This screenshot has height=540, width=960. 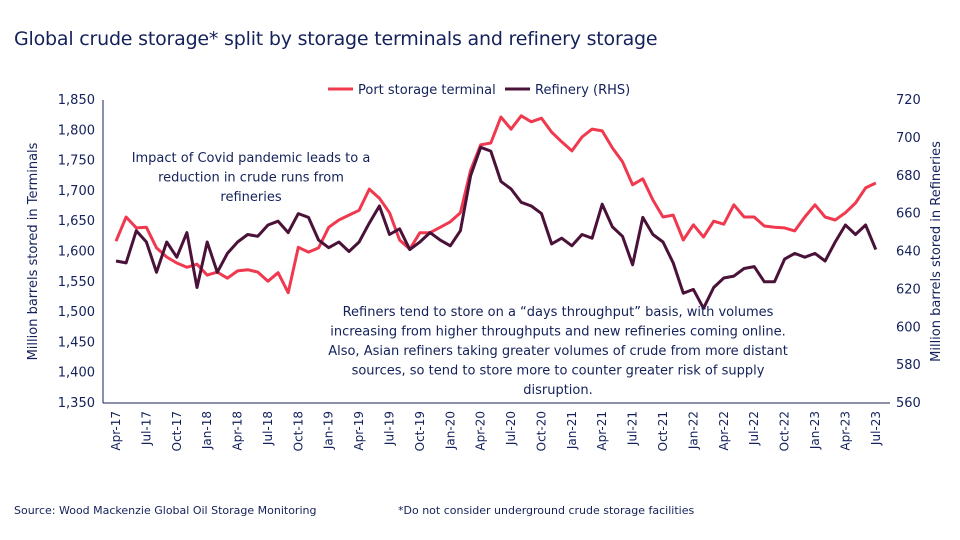 What do you see at coordinates (908, 176) in the screenshot?
I see `y2-tick-label: 680` at bounding box center [908, 176].